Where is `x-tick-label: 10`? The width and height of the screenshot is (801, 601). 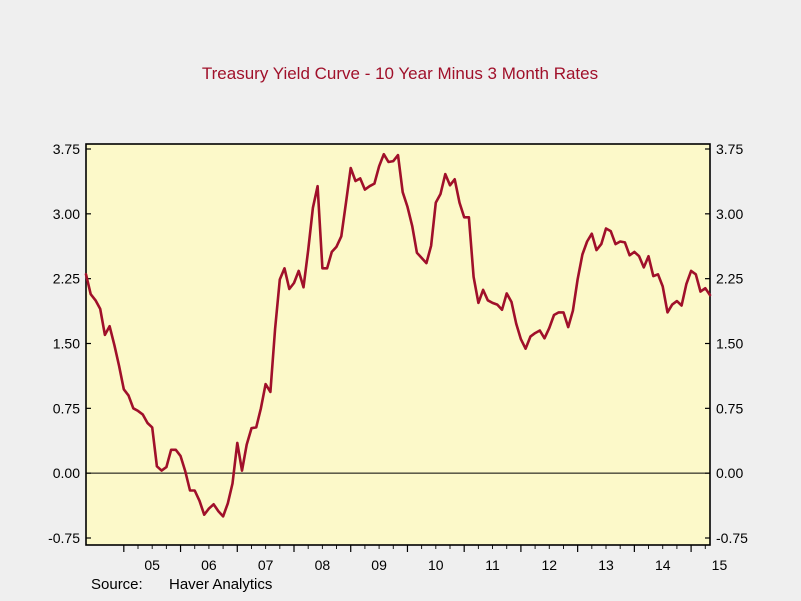
x-tick-label: 10 is located at coordinates (436, 565).